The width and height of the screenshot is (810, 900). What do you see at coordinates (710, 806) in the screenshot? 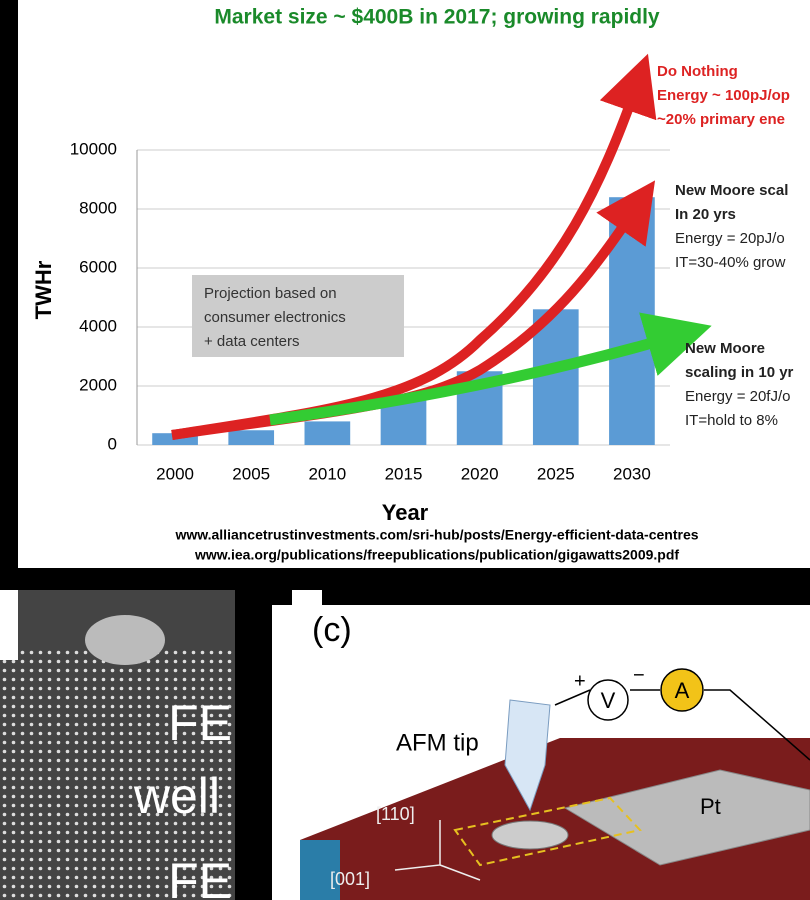
I see `electrode-label: Pt` at bounding box center [710, 806].